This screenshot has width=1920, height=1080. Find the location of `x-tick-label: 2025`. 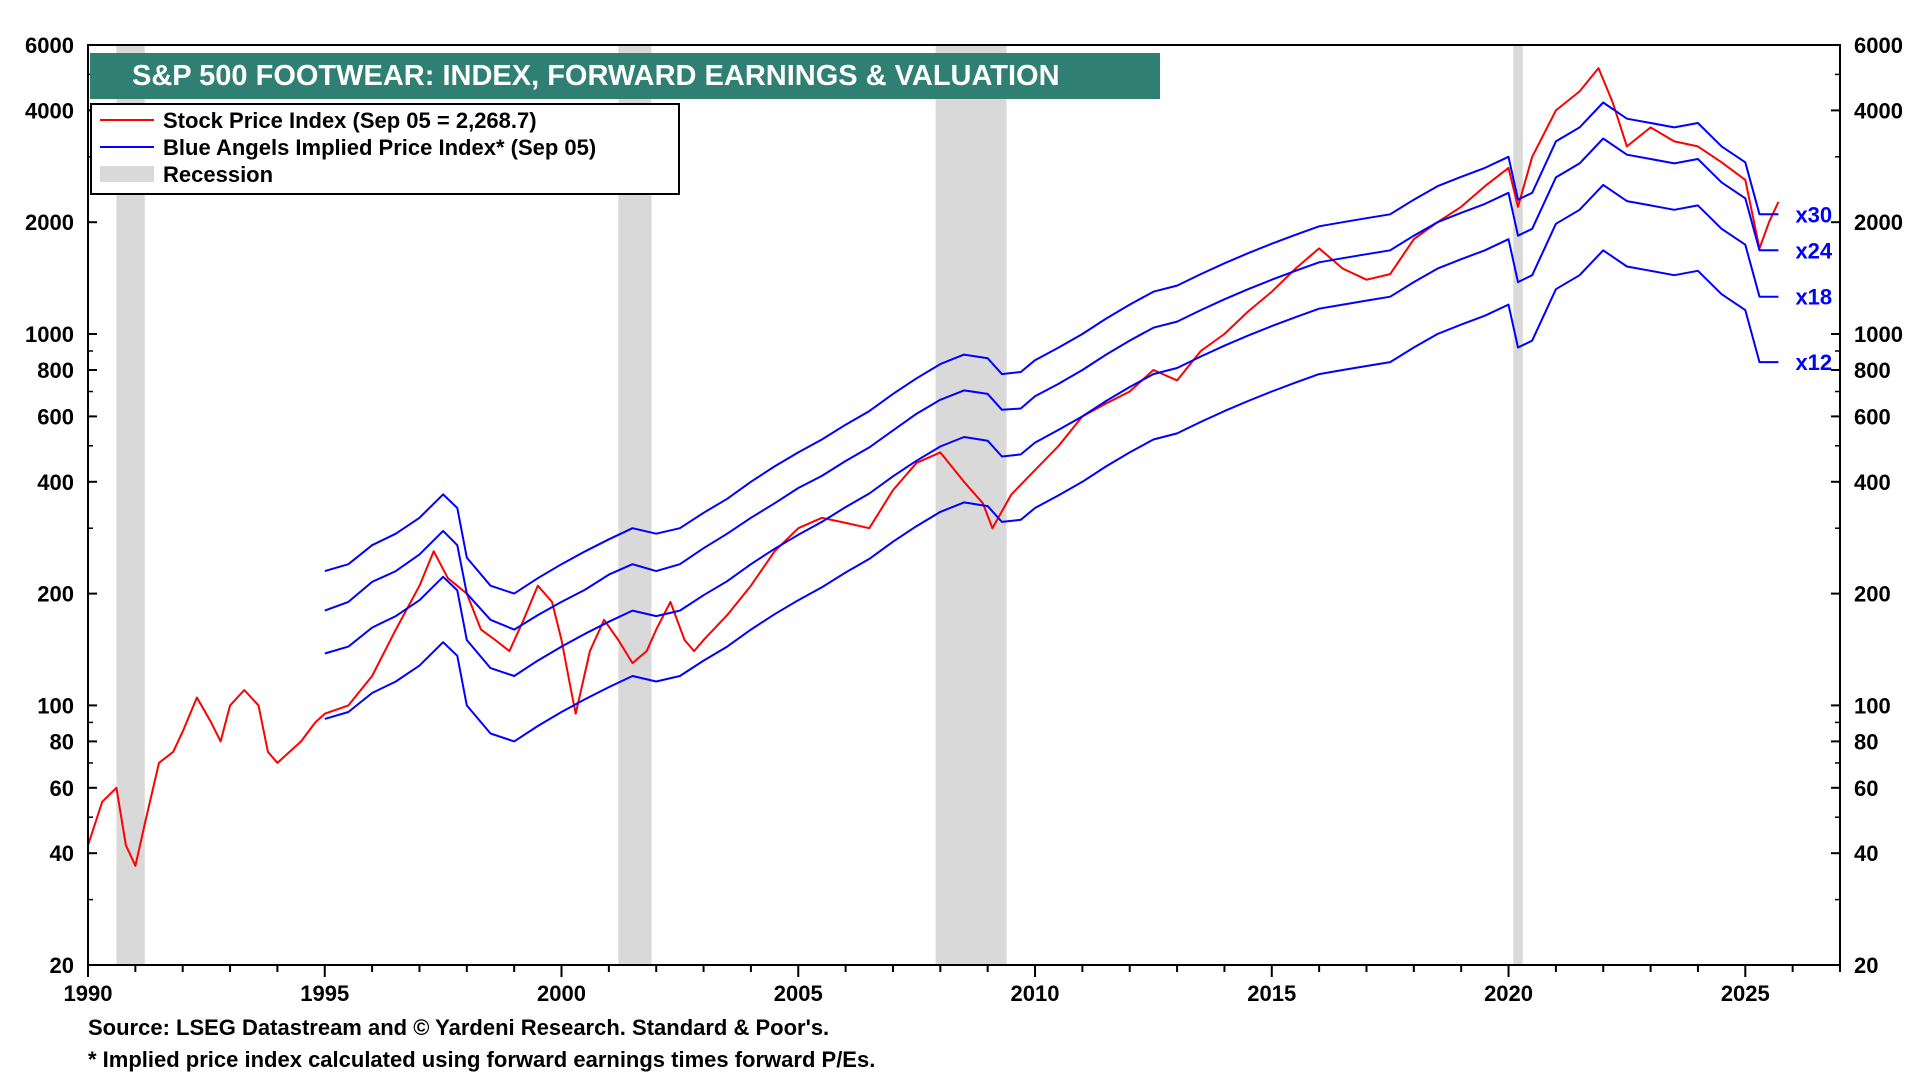

x-tick-label: 2025 is located at coordinates (1745, 993).